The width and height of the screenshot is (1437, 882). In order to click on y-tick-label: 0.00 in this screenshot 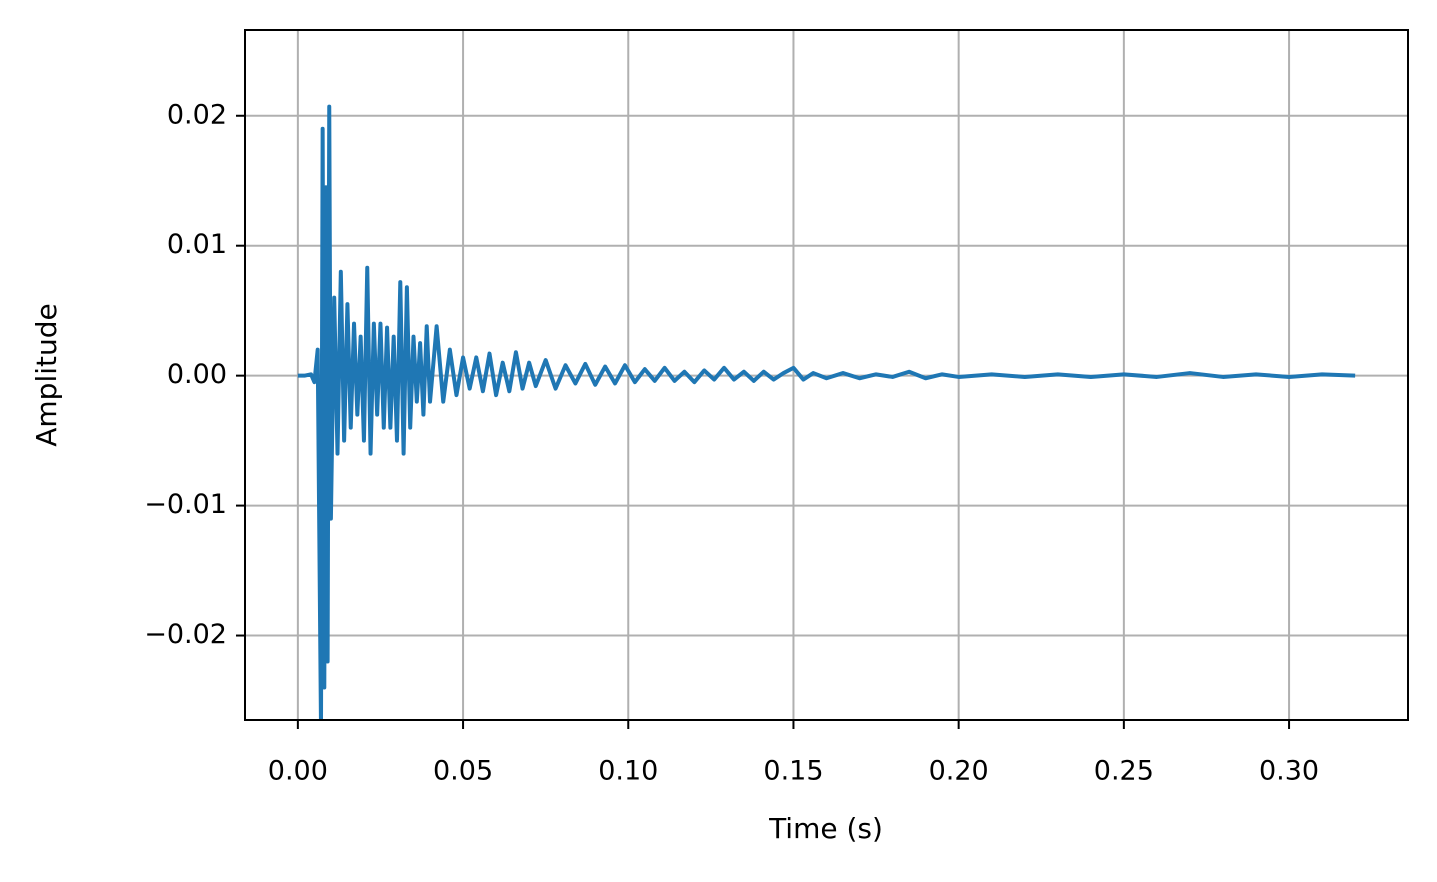, I will do `click(197, 374)`.